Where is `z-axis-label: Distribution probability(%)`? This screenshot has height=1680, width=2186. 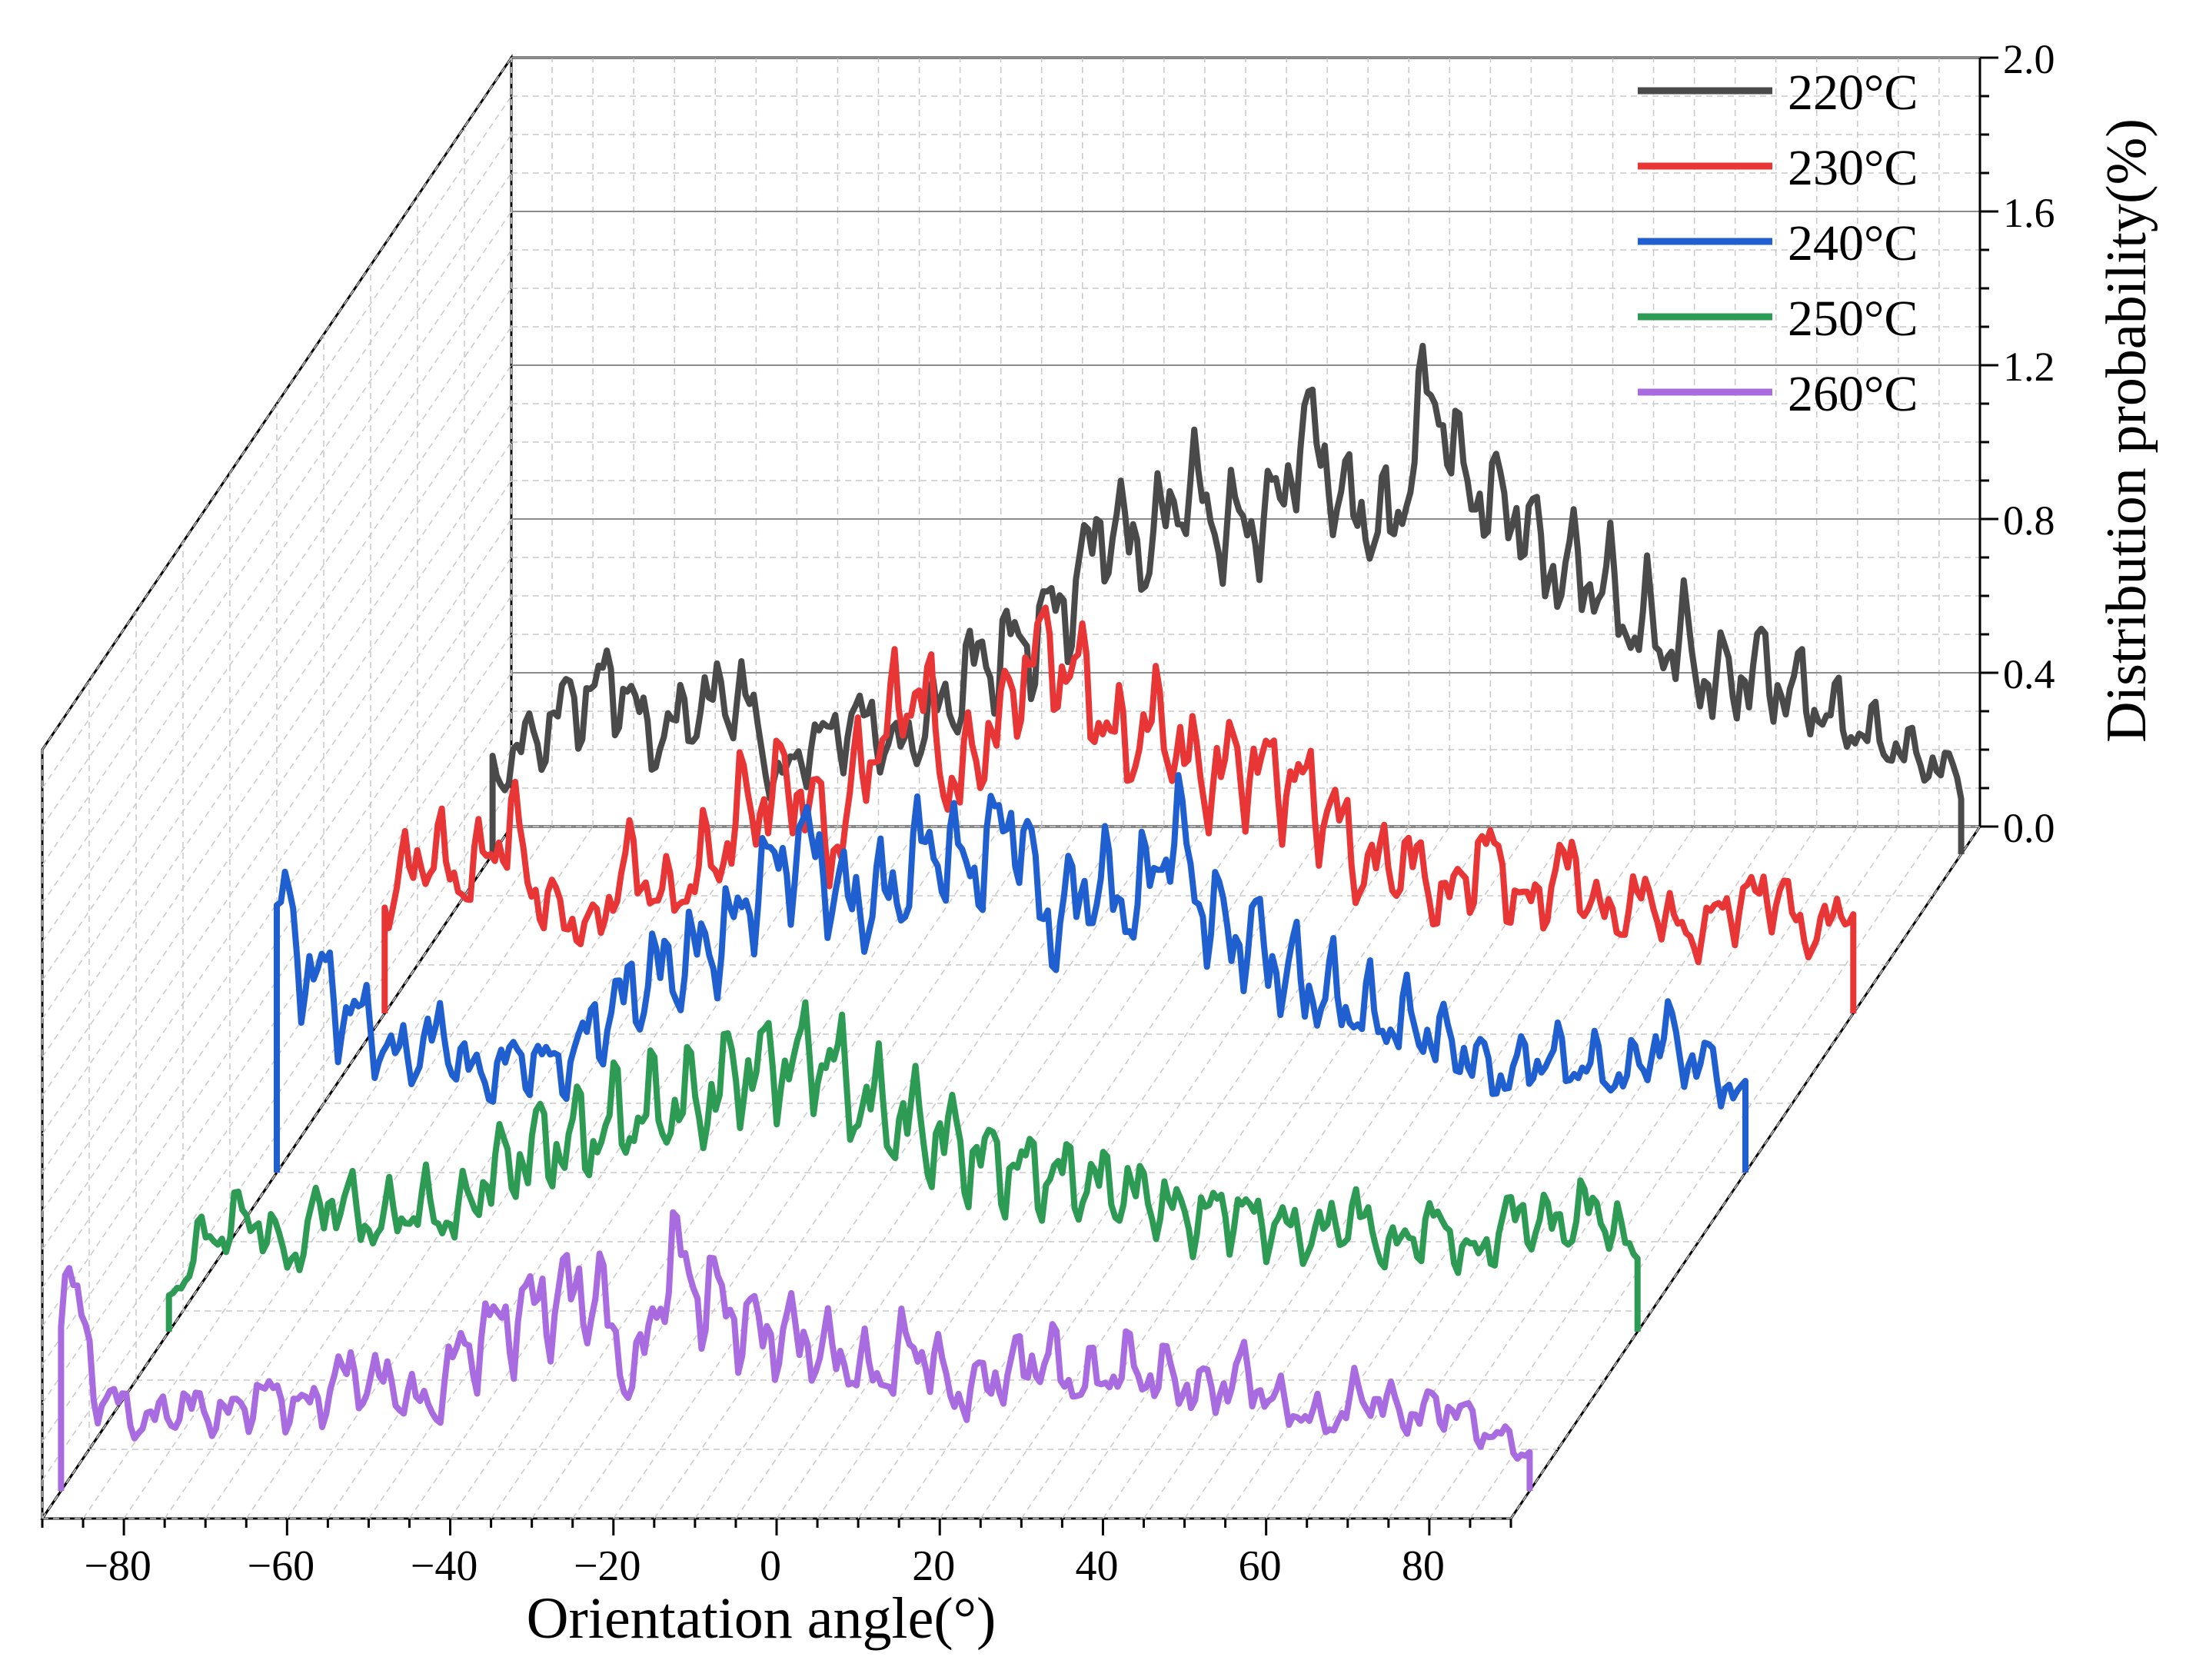 z-axis-label: Distribution probability(%) is located at coordinates (2126, 430).